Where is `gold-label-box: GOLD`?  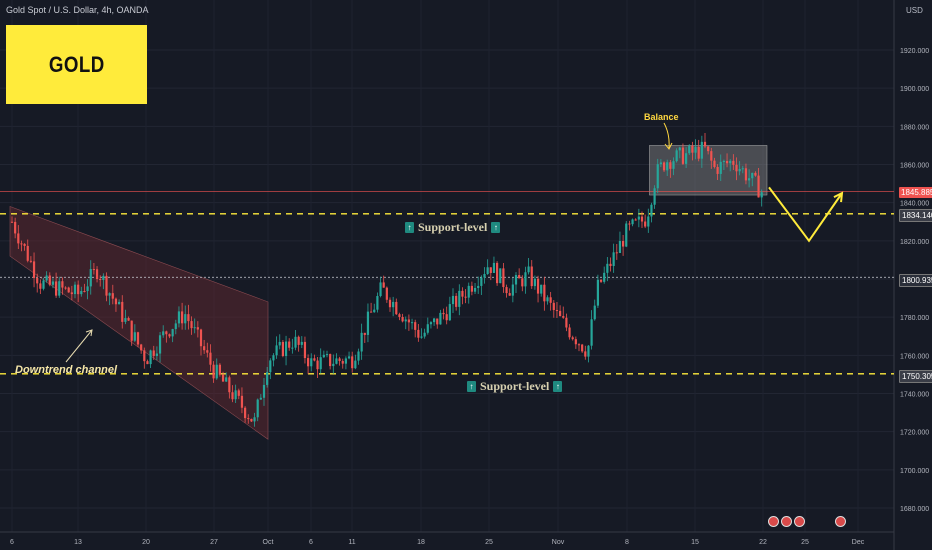 gold-label-box: GOLD is located at coordinates (76, 64).